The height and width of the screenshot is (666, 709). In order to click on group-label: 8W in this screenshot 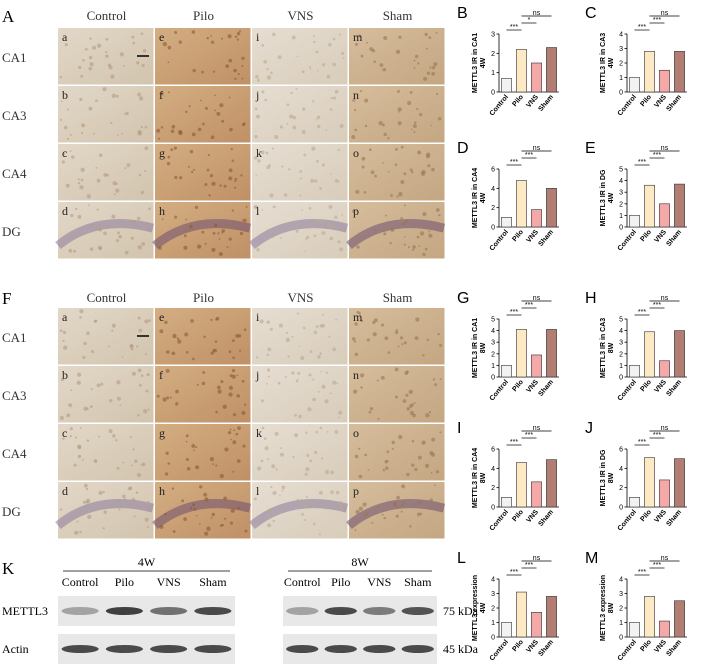, I will do `click(360, 562)`.